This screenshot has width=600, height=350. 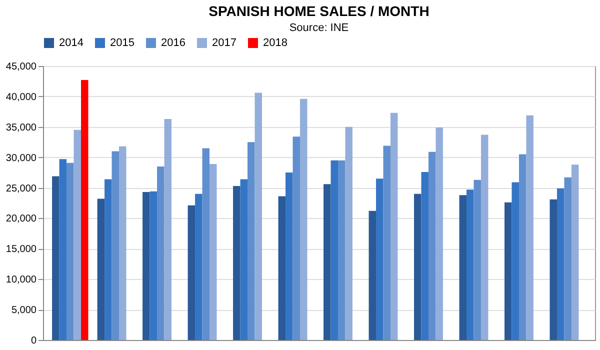 What do you see at coordinates (21, 67) in the screenshot?
I see `y-tick-label: 45,000` at bounding box center [21, 67].